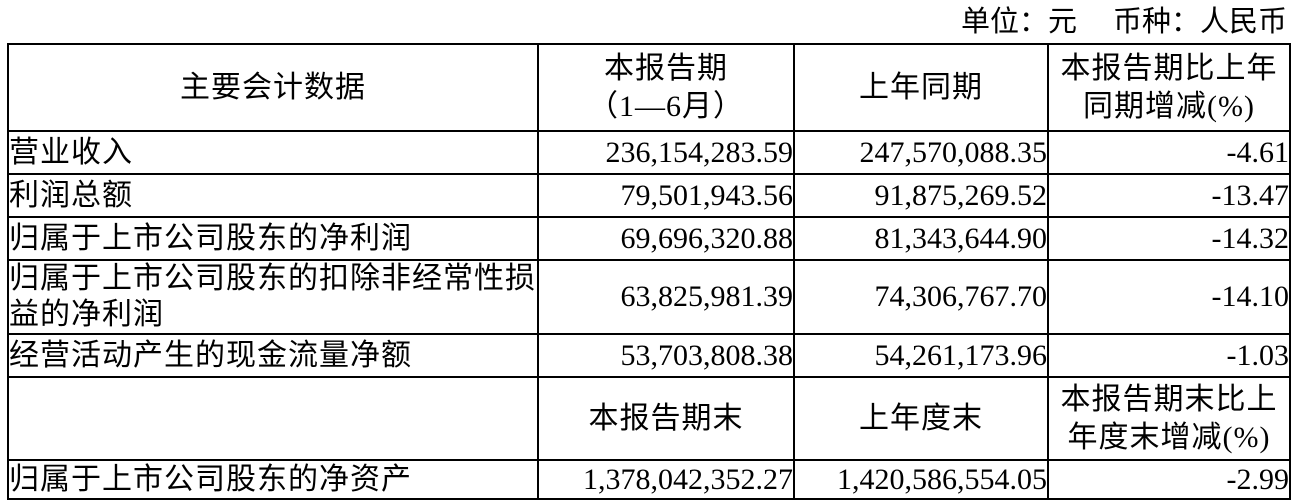  What do you see at coordinates (273, 479) in the screenshot?
I see `metric-label-cell: 归属于上市公司股东的净资产` at bounding box center [273, 479].